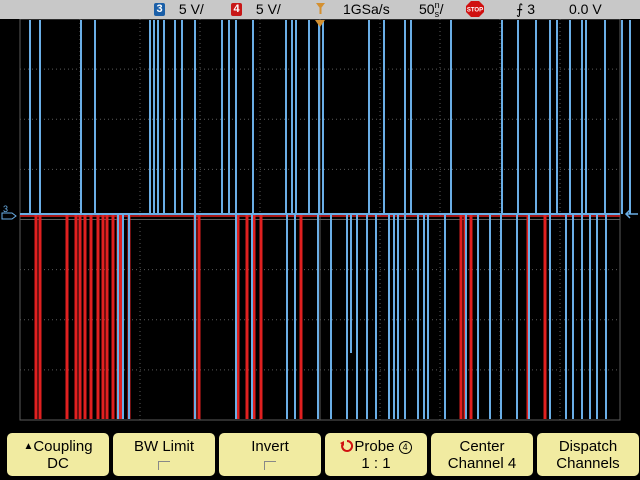  Describe the element at coordinates (320, 9) in the screenshot. I see `trigger-position-icon` at that location.